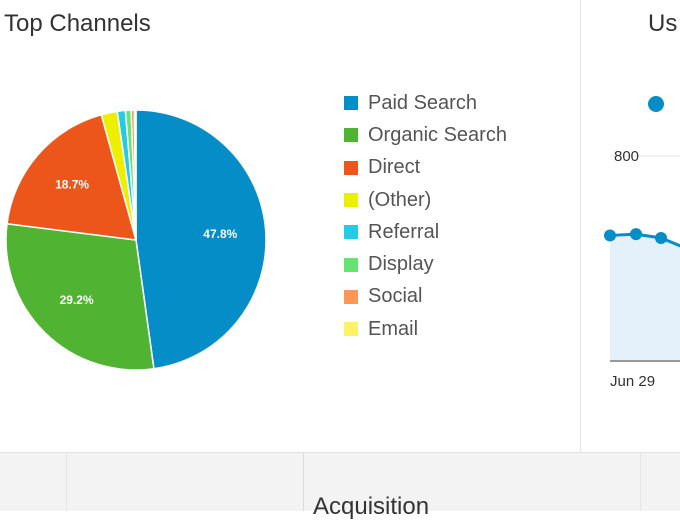 The width and height of the screenshot is (680, 521). I want to click on legend-label: Direct, so click(394, 167).